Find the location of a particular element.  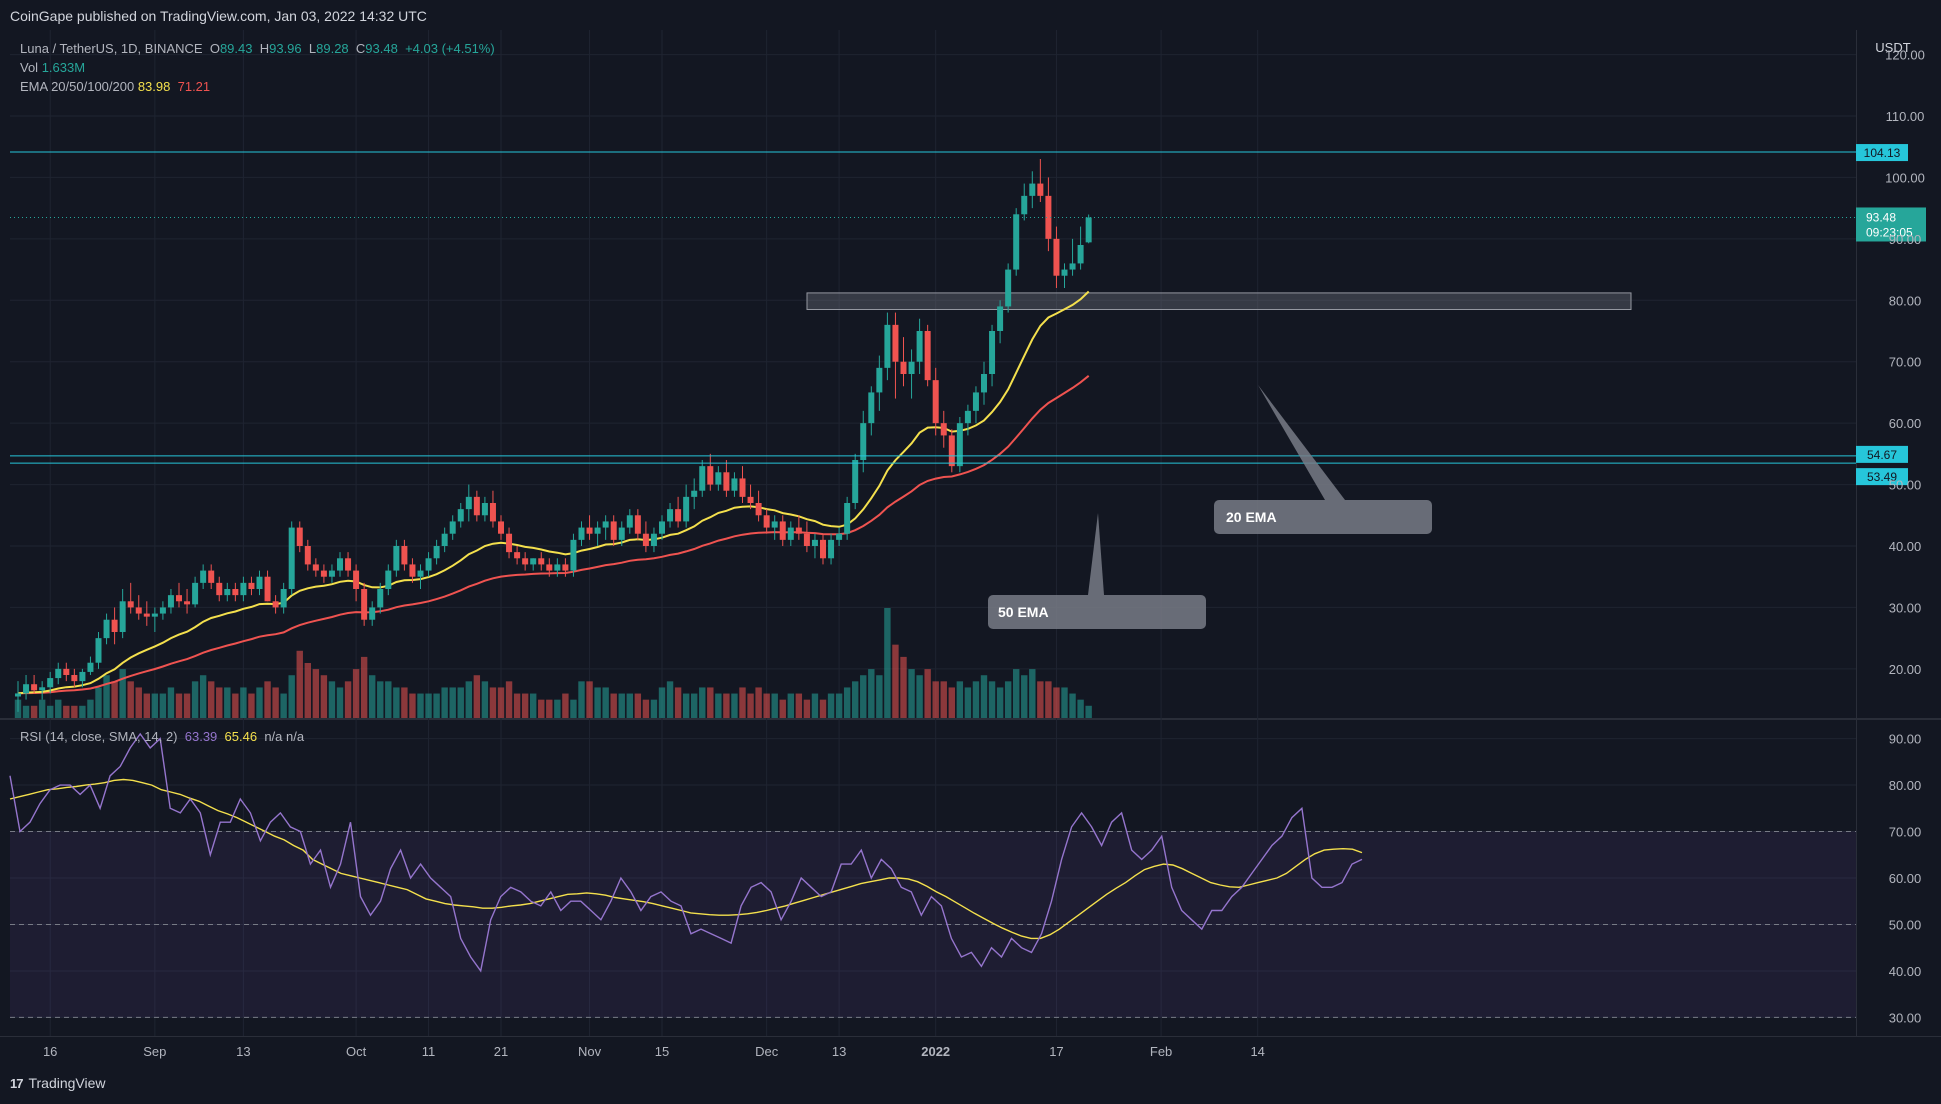

symbol-name: Luna / TetherUS, 1D, BINANCE is located at coordinates (111, 48).